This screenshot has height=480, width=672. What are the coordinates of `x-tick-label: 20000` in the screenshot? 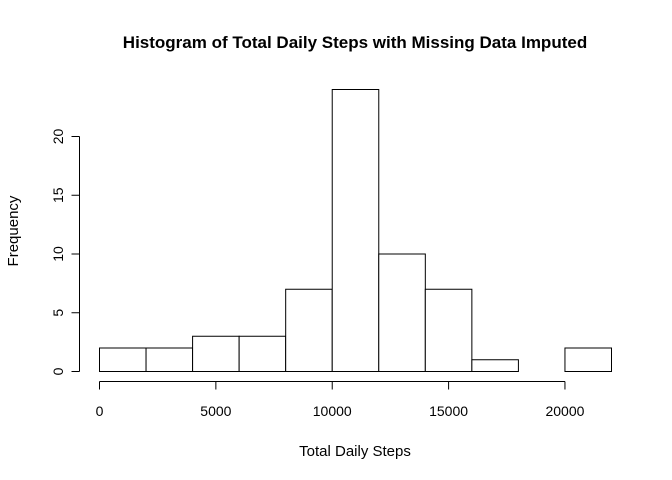 It's located at (564, 411).